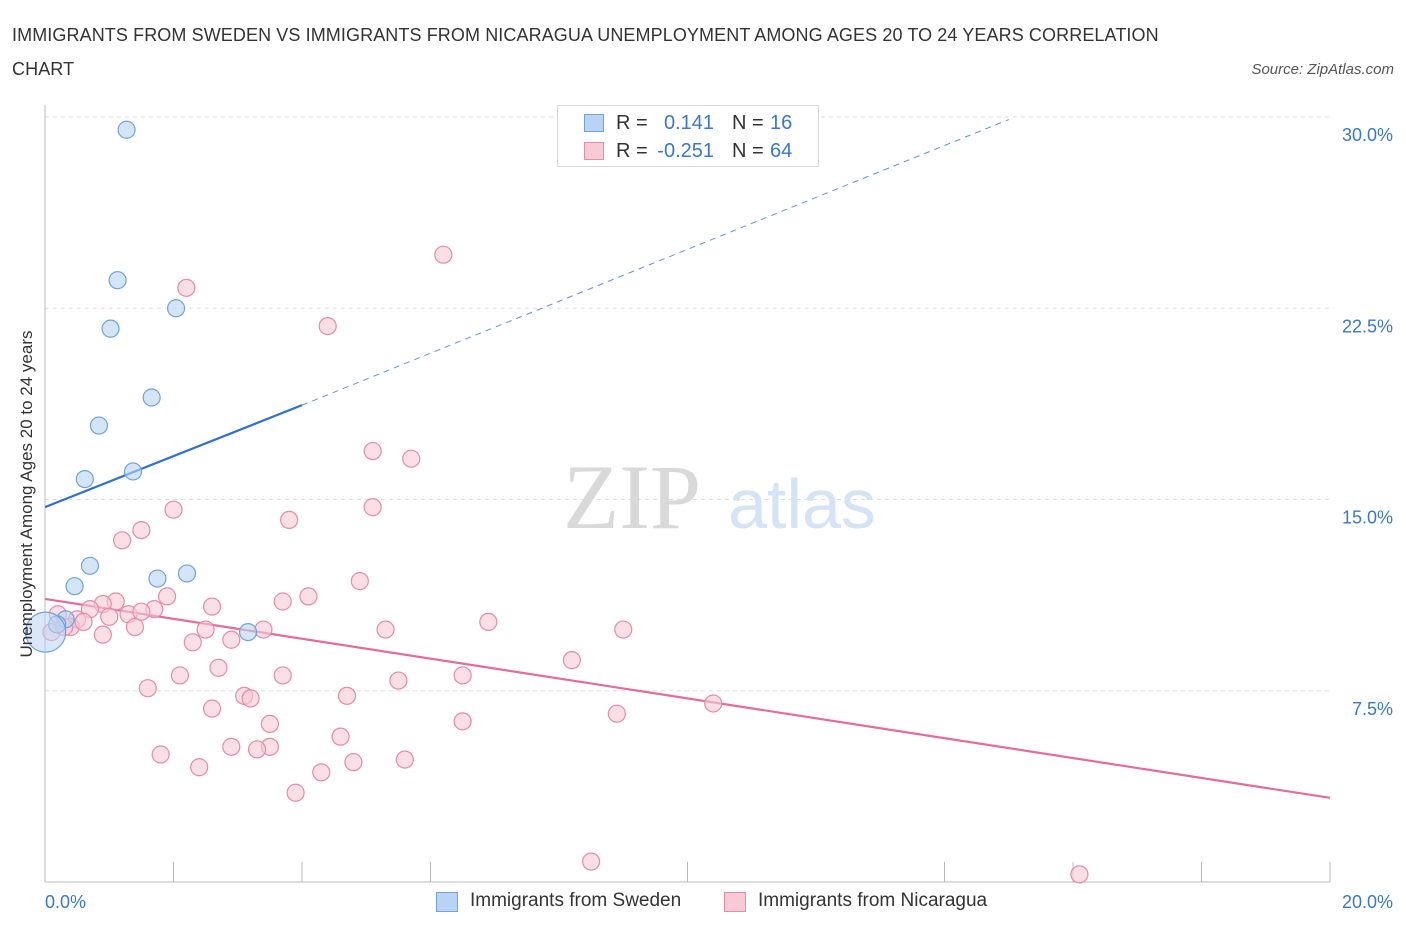 This screenshot has width=1406, height=930. What do you see at coordinates (1367, 518) in the screenshot?
I see `y-tick-label: 15.0%` at bounding box center [1367, 518].